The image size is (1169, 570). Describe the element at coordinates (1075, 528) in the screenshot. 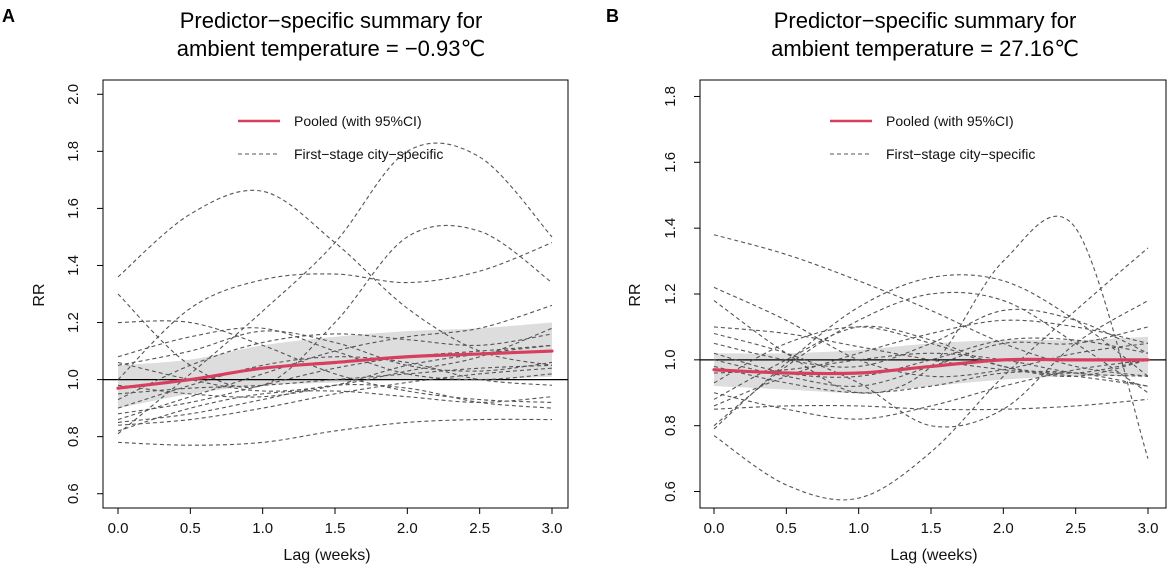

I see `x-tick-label-b-2.5: 2.5` at that location.